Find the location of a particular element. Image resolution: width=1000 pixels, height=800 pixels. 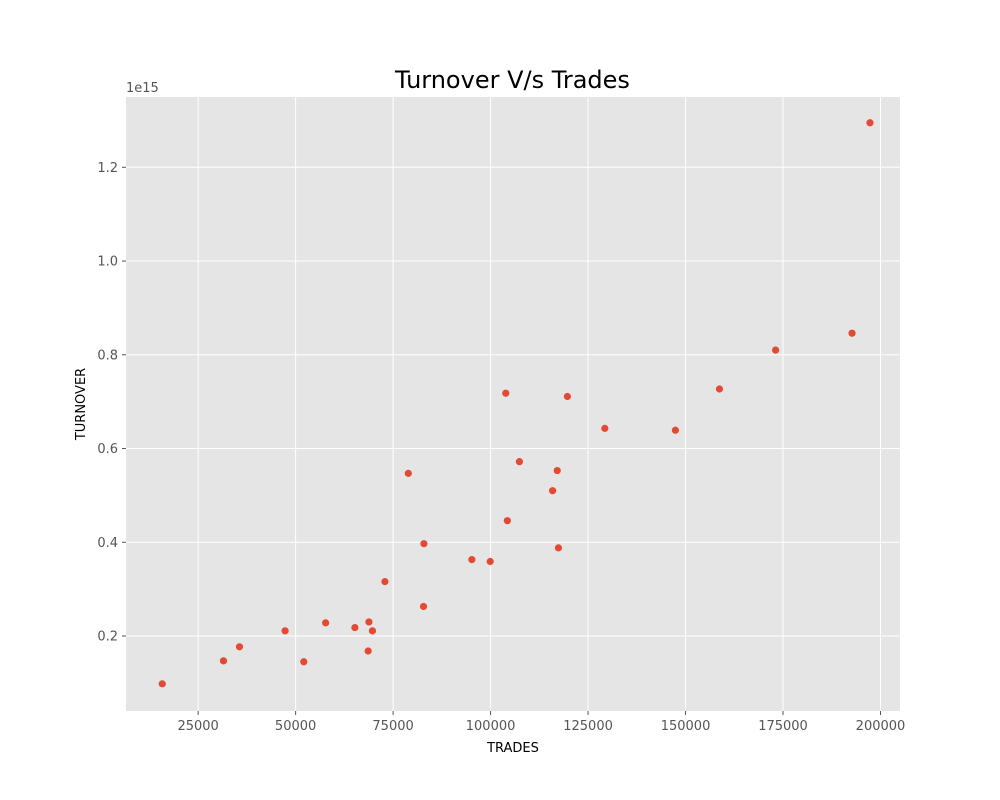

y-tick-label: 1.0 is located at coordinates (107, 262).